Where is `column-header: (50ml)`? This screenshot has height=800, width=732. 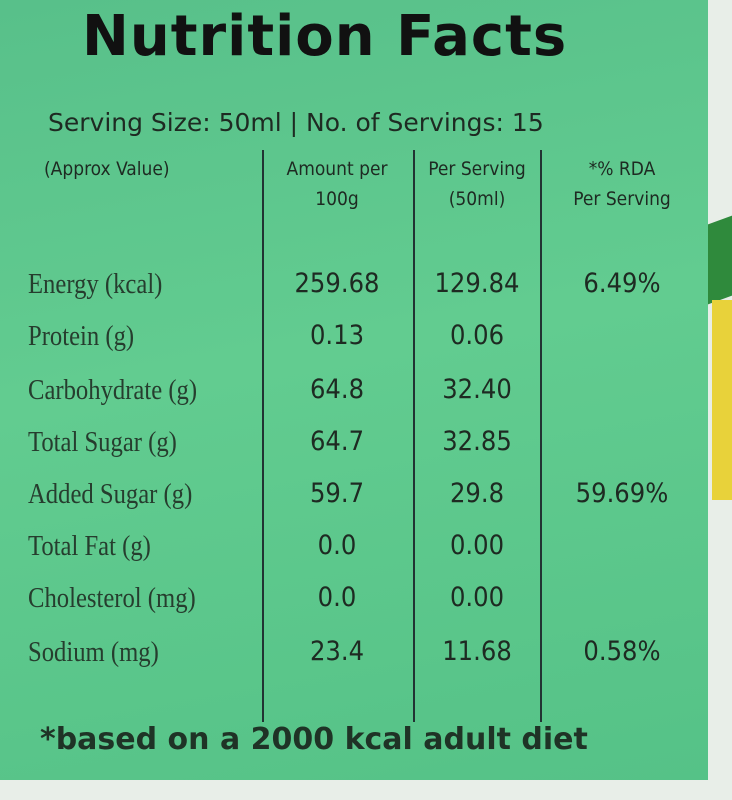
column-header: (50ml) is located at coordinates (477, 199).